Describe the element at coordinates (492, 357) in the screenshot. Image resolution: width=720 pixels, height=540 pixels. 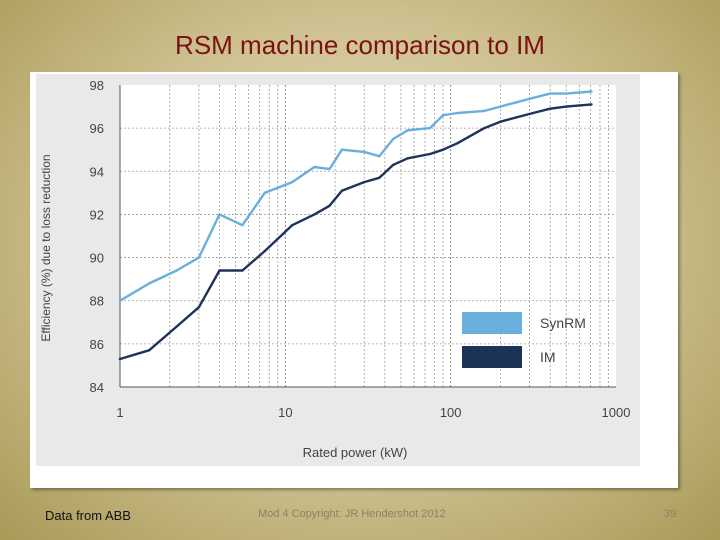
I see `legend-swatch-im` at that location.